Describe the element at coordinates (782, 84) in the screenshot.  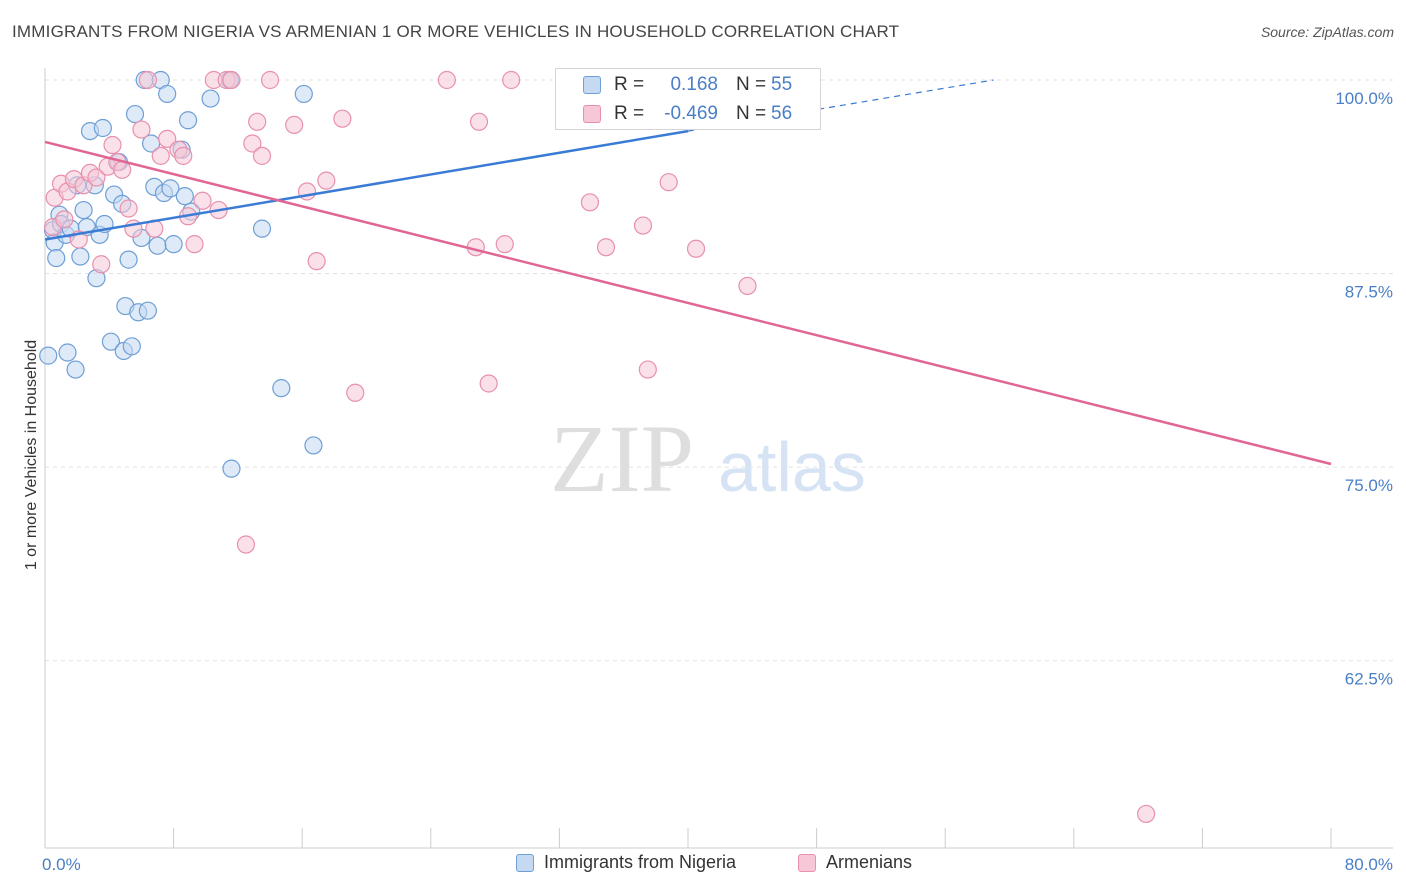
I see `n-value: 55` at that location.